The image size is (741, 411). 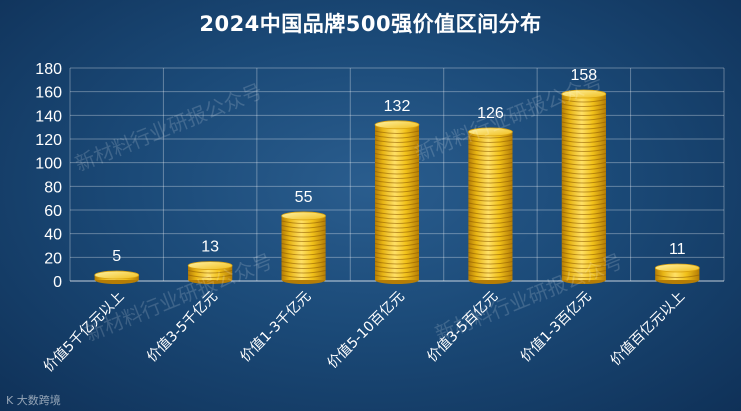 What do you see at coordinates (304, 197) in the screenshot?
I see `data-label: 55` at bounding box center [304, 197].